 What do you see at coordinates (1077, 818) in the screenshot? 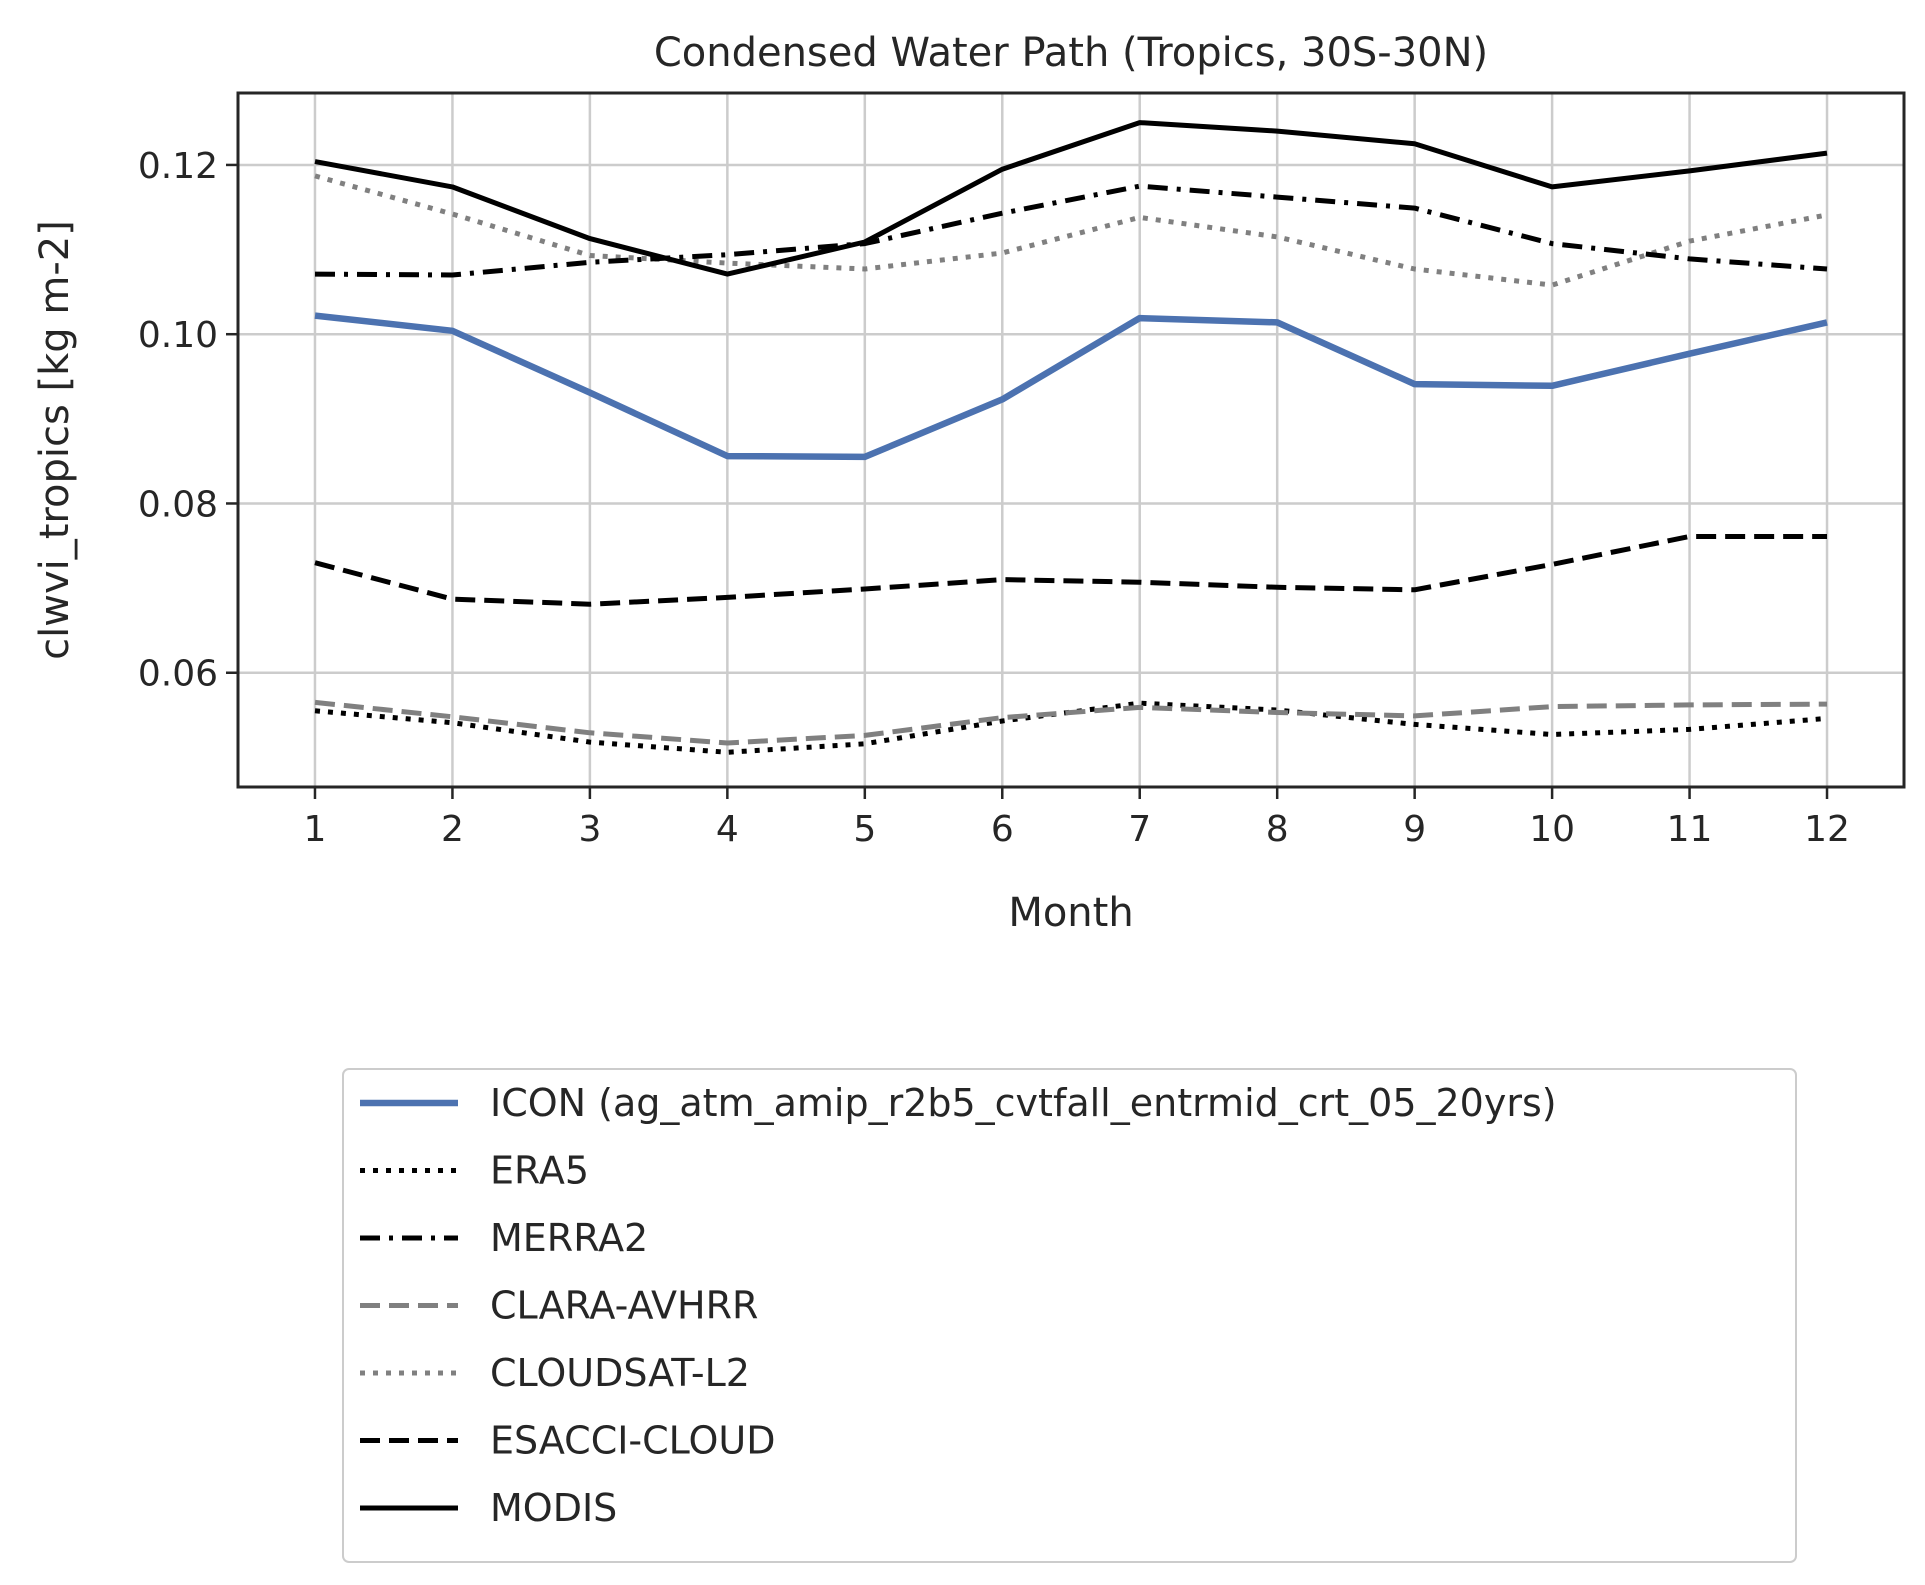
I see `x-axis: 1 2 3 4 5 6 7 8 9 10 11 12` at bounding box center [1077, 818].